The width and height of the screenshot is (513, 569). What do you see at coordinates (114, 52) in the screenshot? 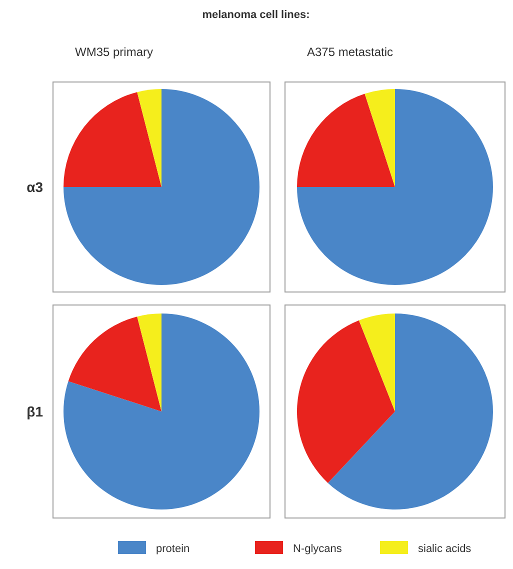
I see `chart-title: WM35 primary` at bounding box center [114, 52].